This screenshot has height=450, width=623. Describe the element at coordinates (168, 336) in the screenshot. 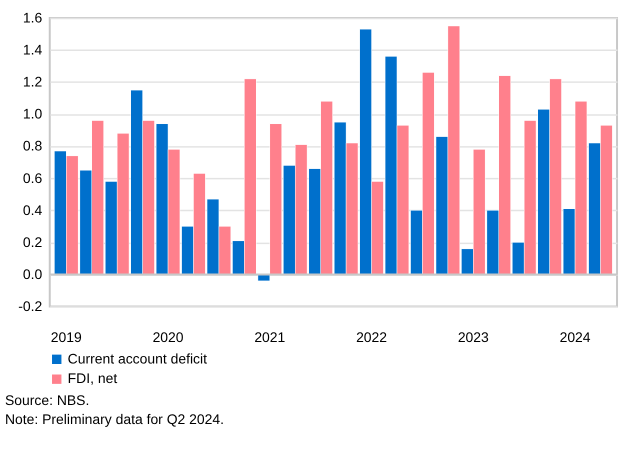

I see `x-tick-label: 2020` at that location.